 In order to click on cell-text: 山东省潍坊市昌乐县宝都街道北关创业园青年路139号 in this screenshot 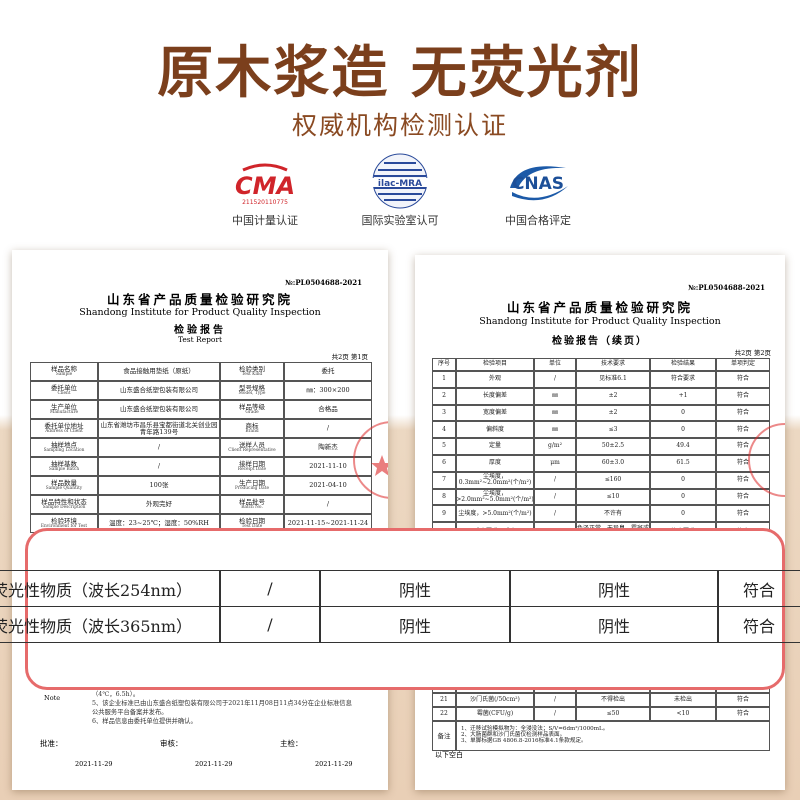, I will do `click(159, 428)`.